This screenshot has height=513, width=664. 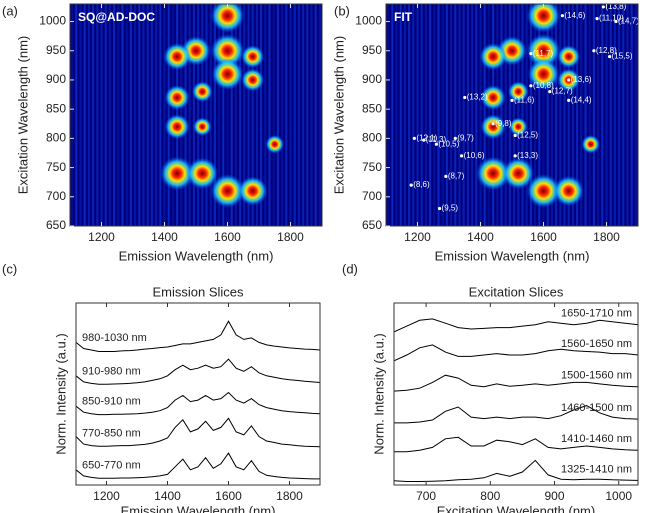 What do you see at coordinates (596, 439) in the screenshot?
I see `series-label: 1410-1460 nm` at bounding box center [596, 439].